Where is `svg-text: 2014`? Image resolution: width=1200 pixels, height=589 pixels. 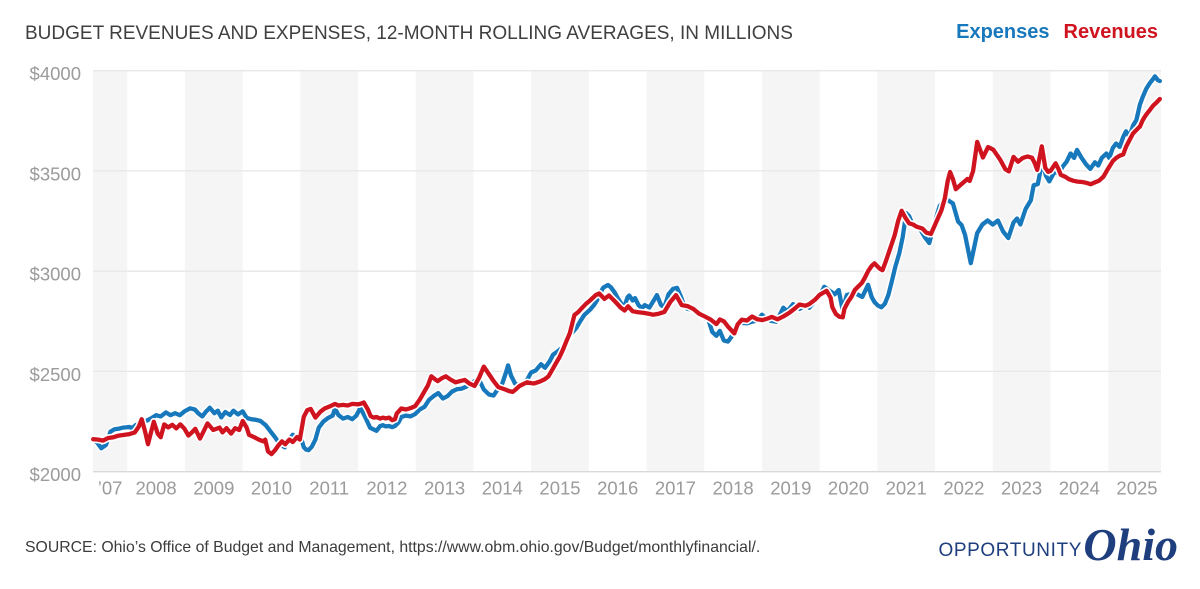 svg-text: 2014 is located at coordinates (502, 488).